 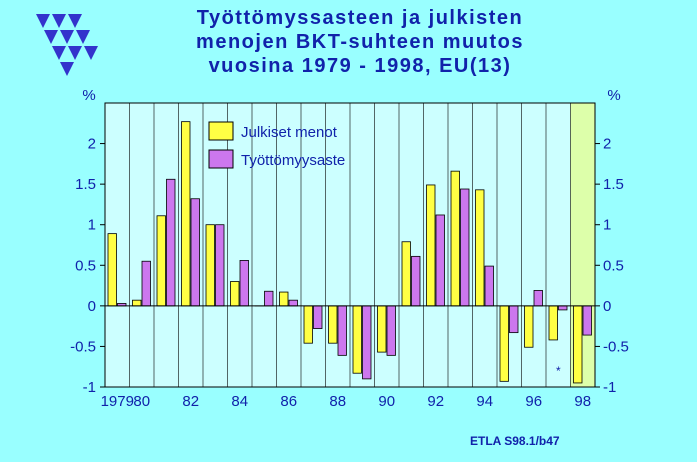 I want to click on y-tick-label-left: 0, so click(x=92, y=306).